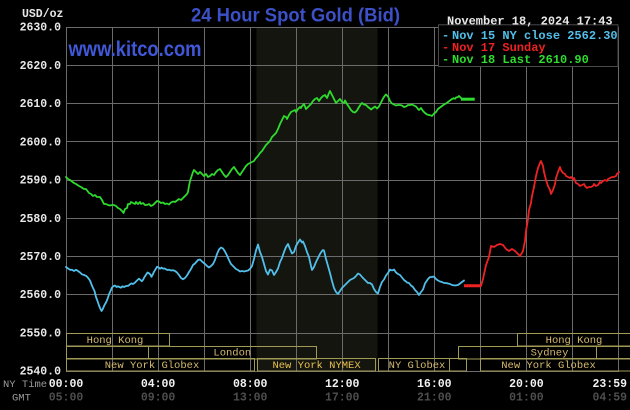  I want to click on svg-text: November 18, 2024 17:43, so click(530, 21).